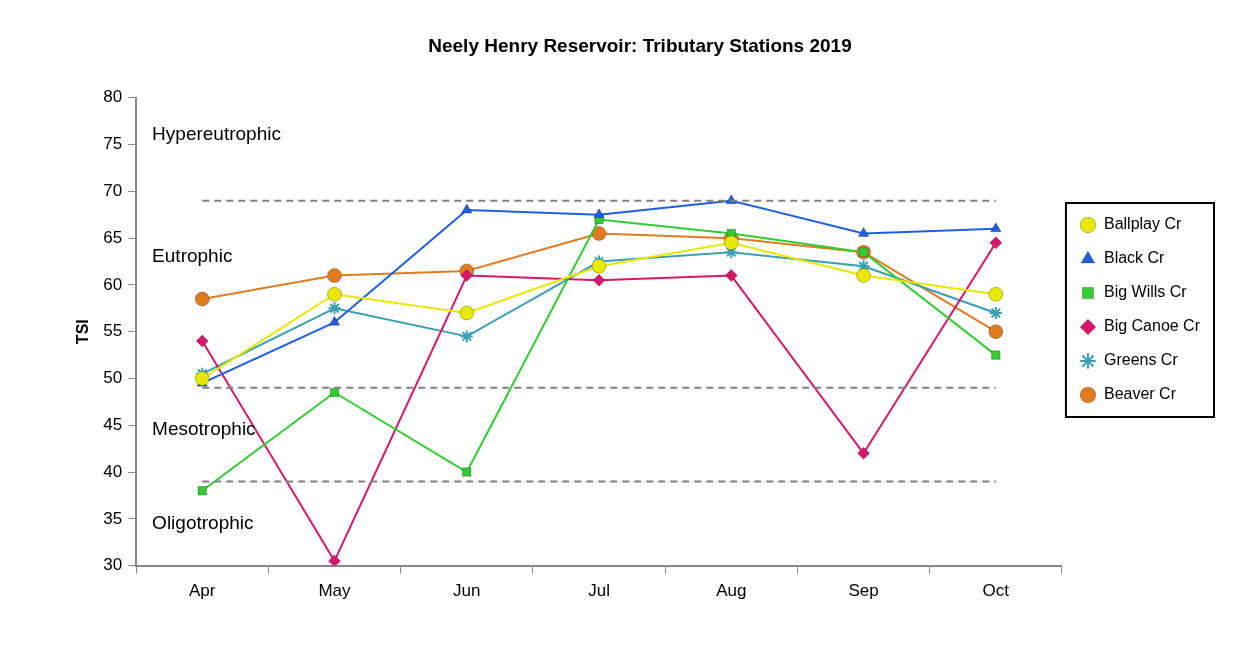 The width and height of the screenshot is (1250, 660). Describe the element at coordinates (113, 424) in the screenshot. I see `y-tick-label: 45` at that location.